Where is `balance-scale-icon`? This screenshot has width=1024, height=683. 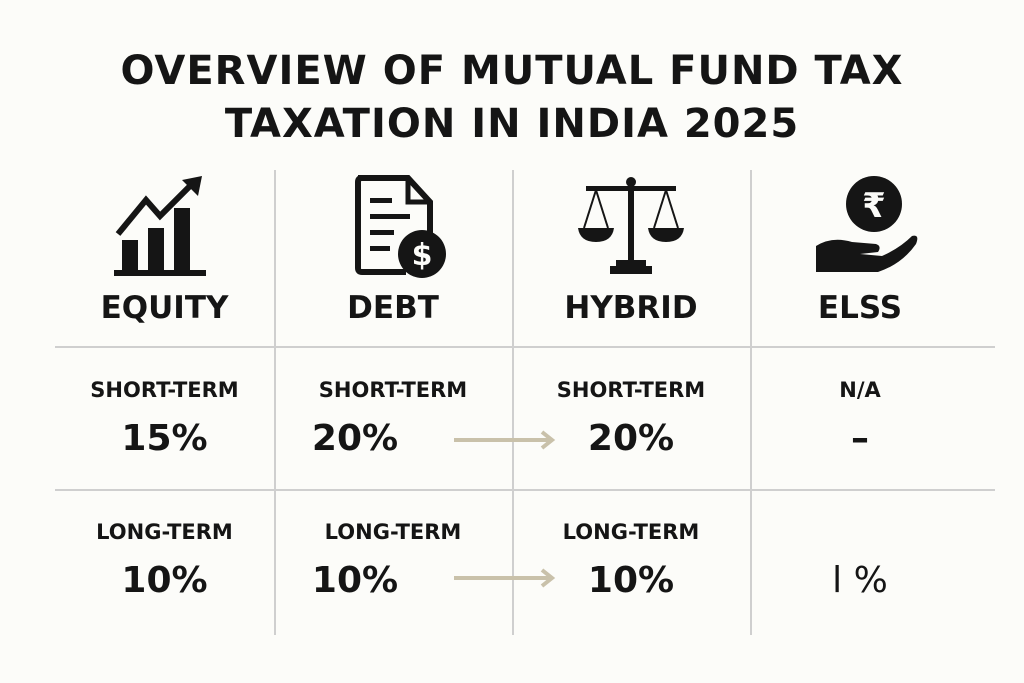 balance-scale-icon is located at coordinates (631, 225).